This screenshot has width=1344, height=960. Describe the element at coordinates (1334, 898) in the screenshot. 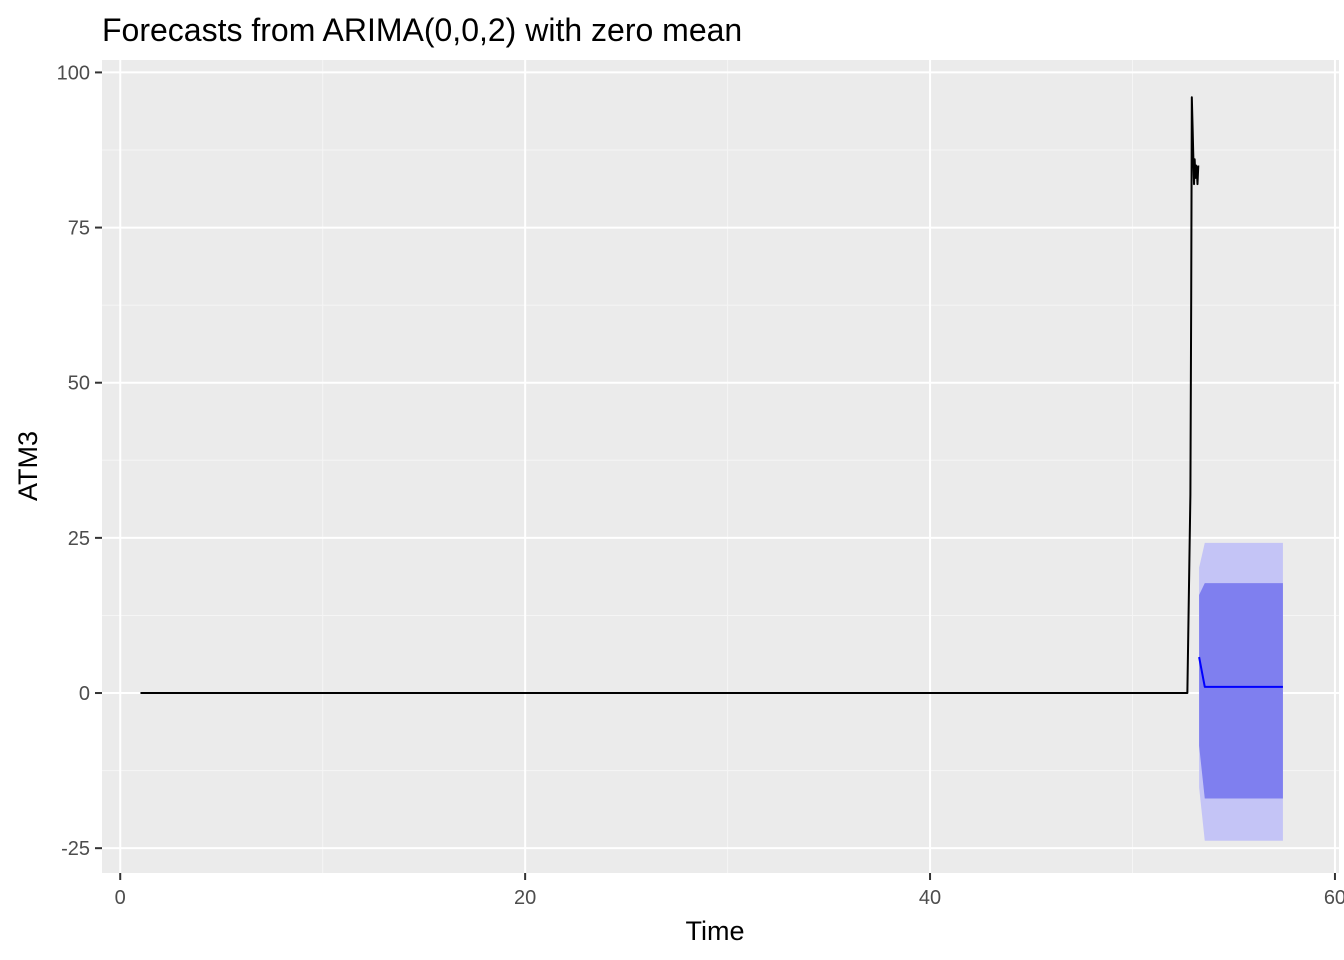

I see `x-tick-label: 60` at that location.